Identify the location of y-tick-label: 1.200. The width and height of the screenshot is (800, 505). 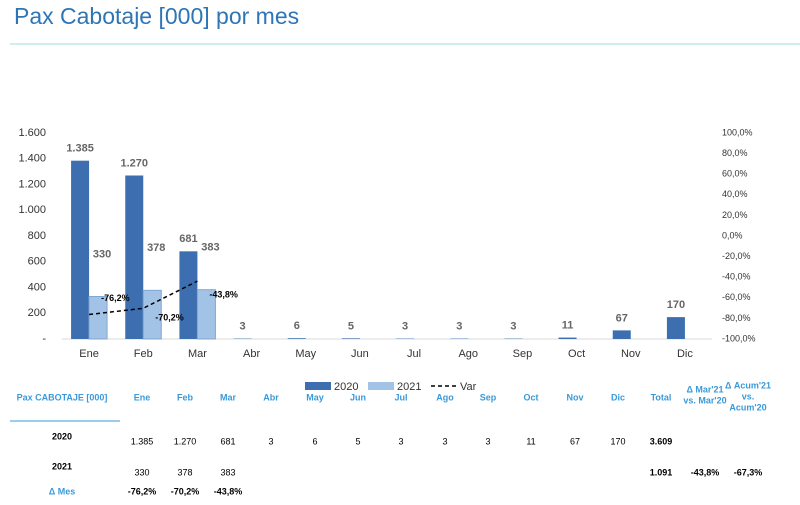
(32, 184).